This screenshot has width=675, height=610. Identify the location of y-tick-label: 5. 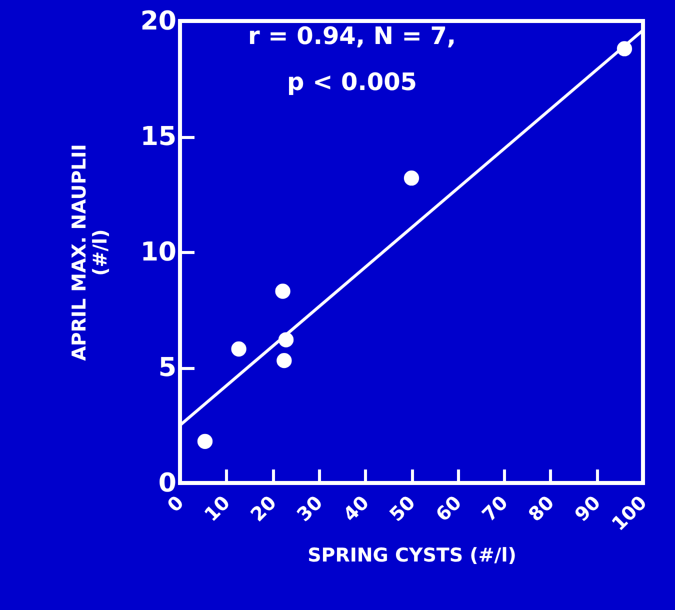
(167, 368).